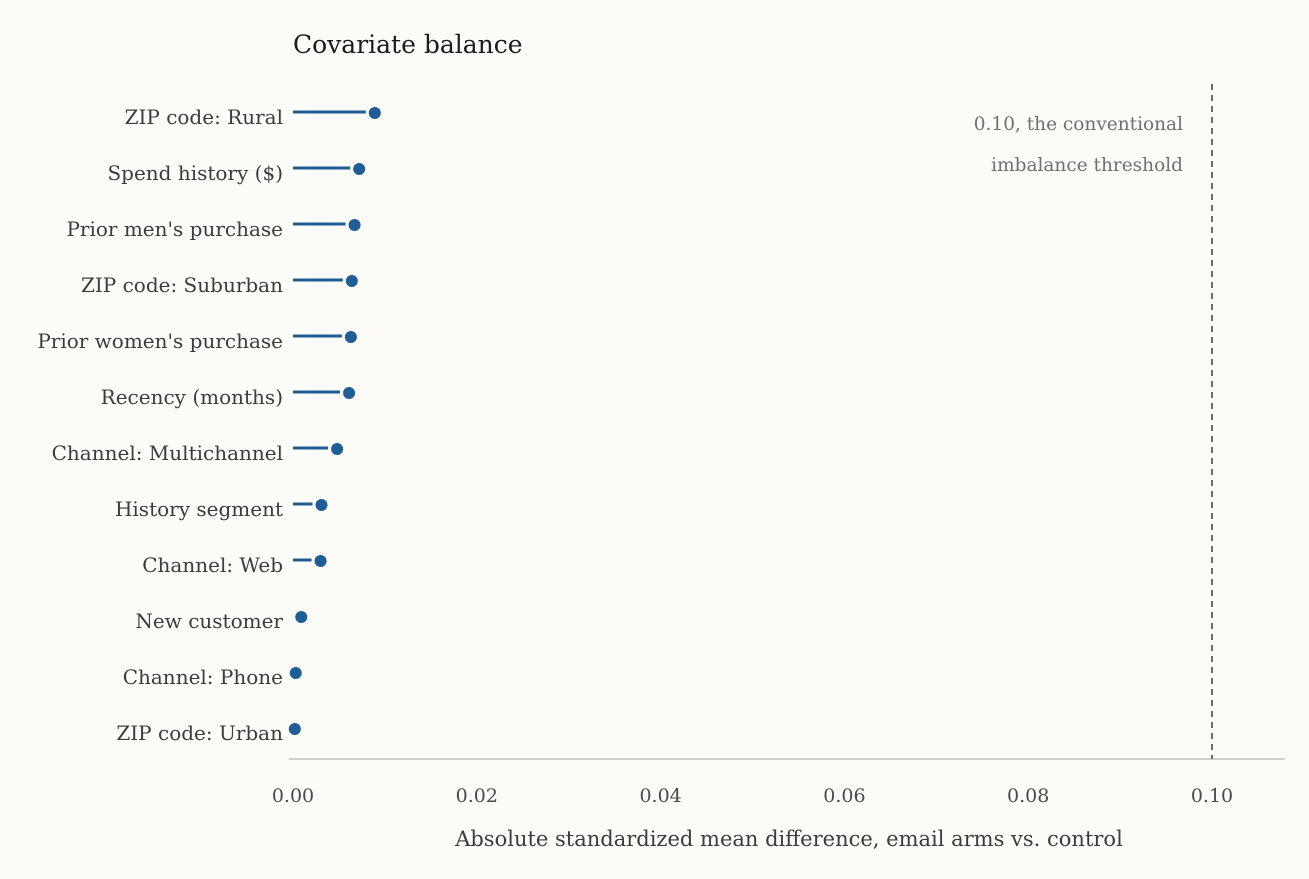  What do you see at coordinates (1078, 124) in the screenshot?
I see `threshold-annotation-line-1: 0.10, the conventional` at bounding box center [1078, 124].